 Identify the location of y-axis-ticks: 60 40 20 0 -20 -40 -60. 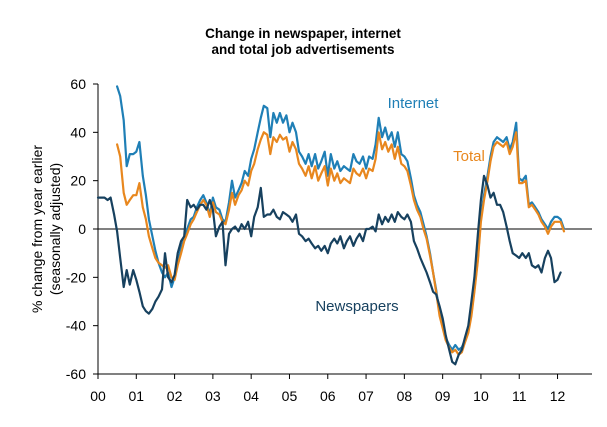
(82, 229).